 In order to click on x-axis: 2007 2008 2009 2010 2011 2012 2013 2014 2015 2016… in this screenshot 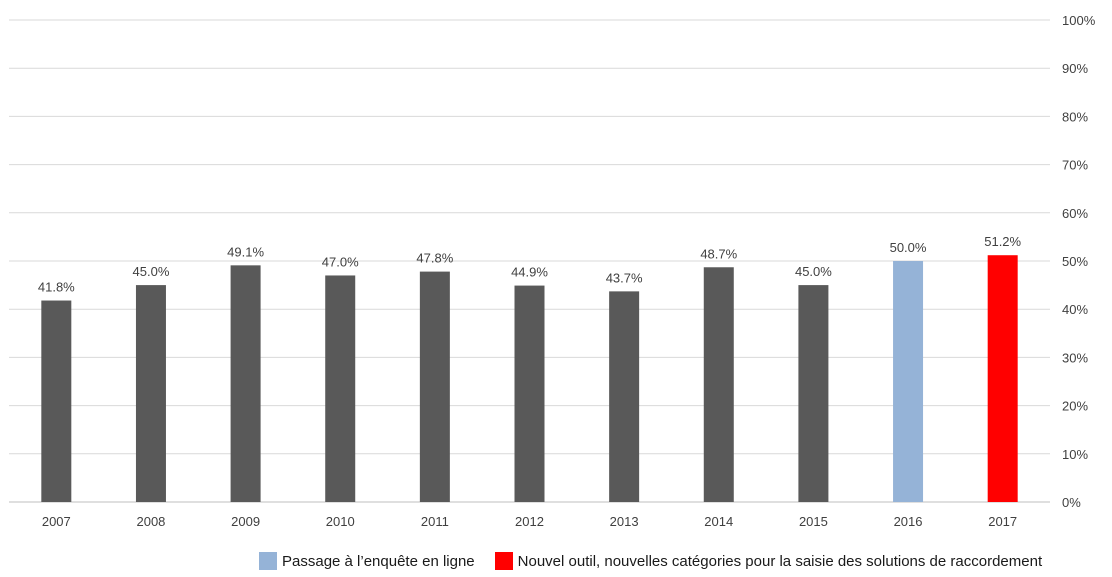, I will do `click(529, 521)`.